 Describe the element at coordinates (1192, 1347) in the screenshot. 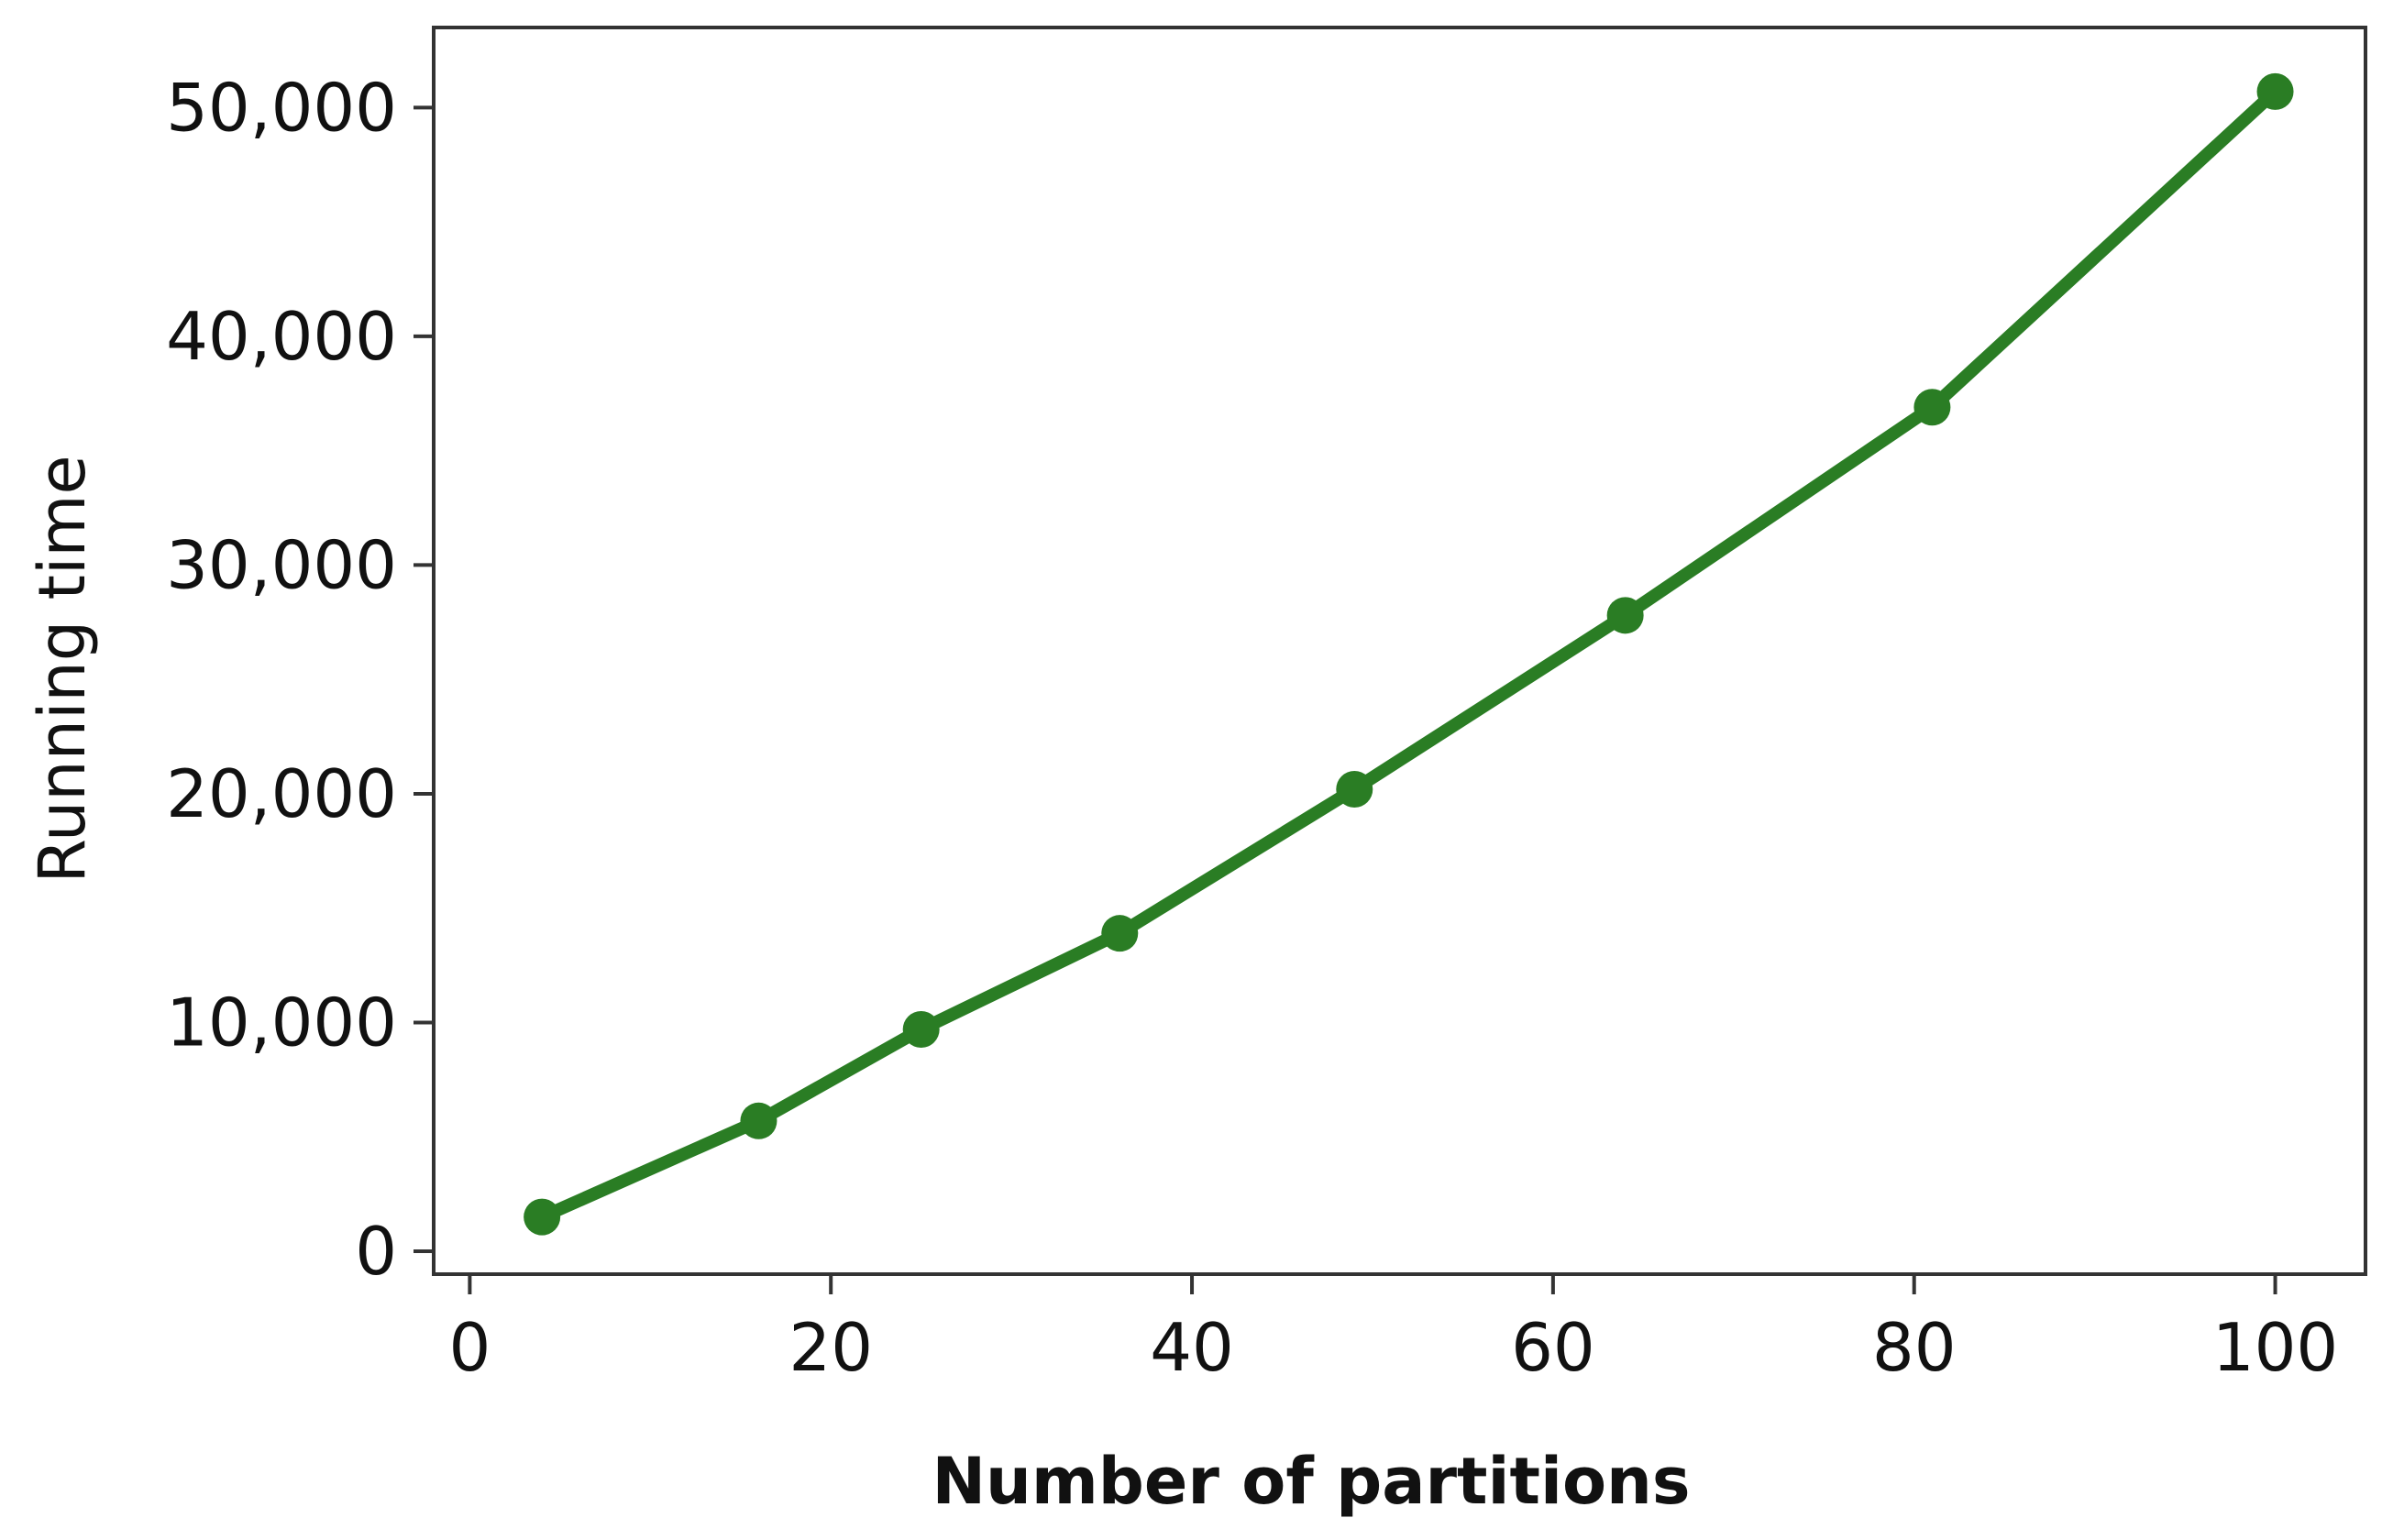

I see `x-tick-label: 40` at that location.